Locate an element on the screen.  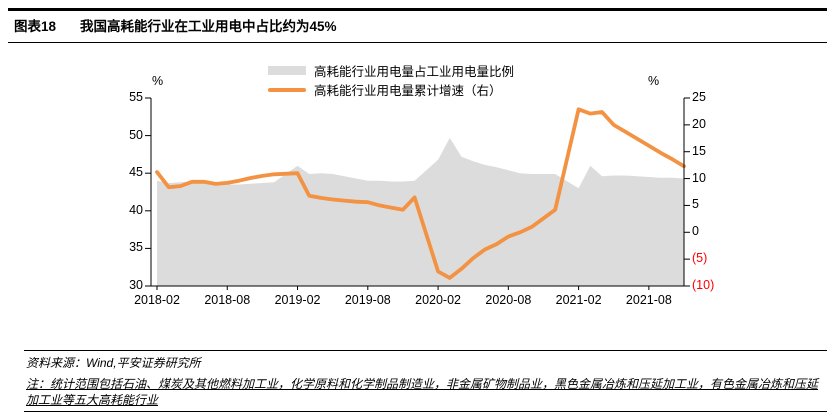
x-axis-tick-label: 2020-02 is located at coordinates (438, 300).